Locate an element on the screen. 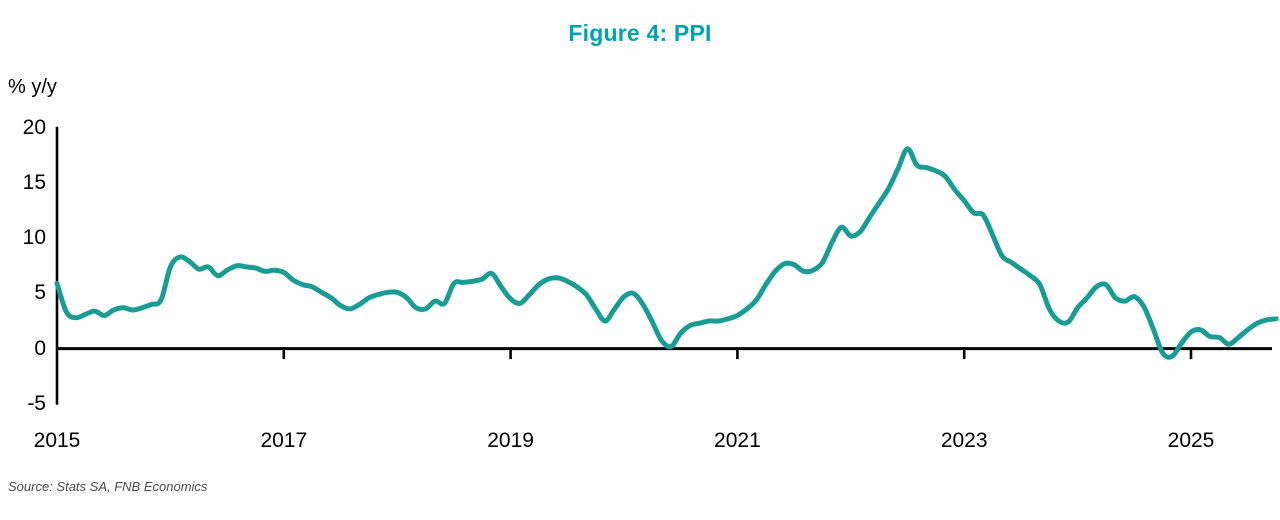 This screenshot has height=520, width=1280. x-tick-label-2019: 2019 is located at coordinates (510, 440).